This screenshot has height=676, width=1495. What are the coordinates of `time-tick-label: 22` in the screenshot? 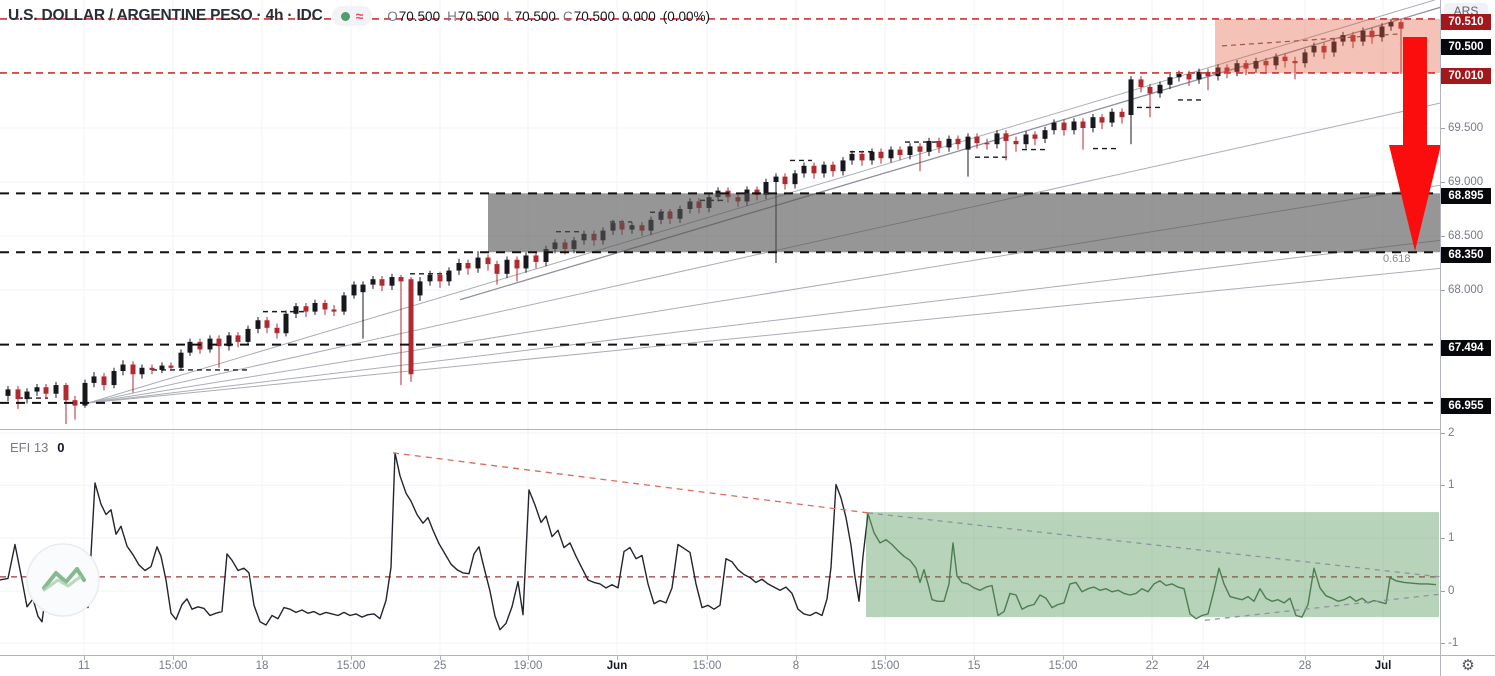 It's located at (1152, 666).